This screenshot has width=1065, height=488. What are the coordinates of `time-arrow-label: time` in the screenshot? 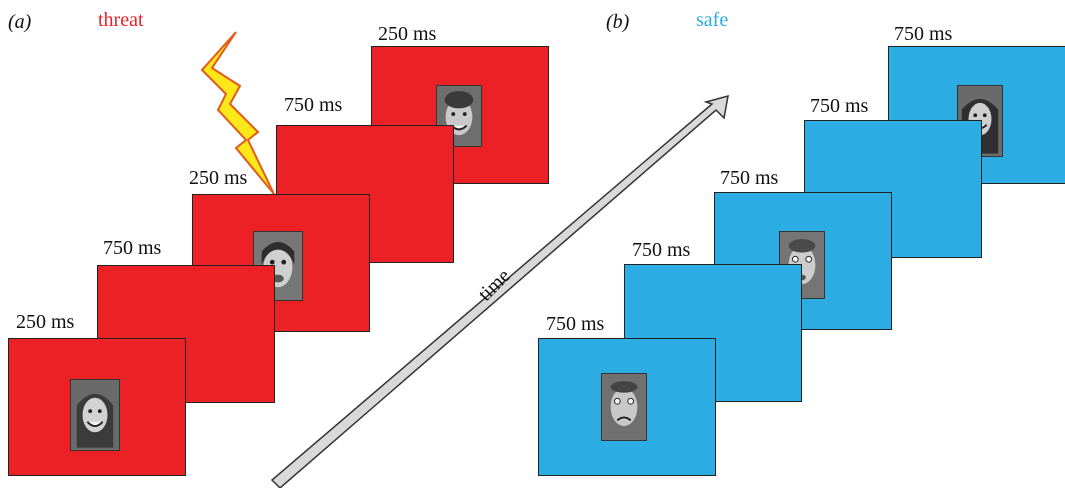 It's located at (494, 285).